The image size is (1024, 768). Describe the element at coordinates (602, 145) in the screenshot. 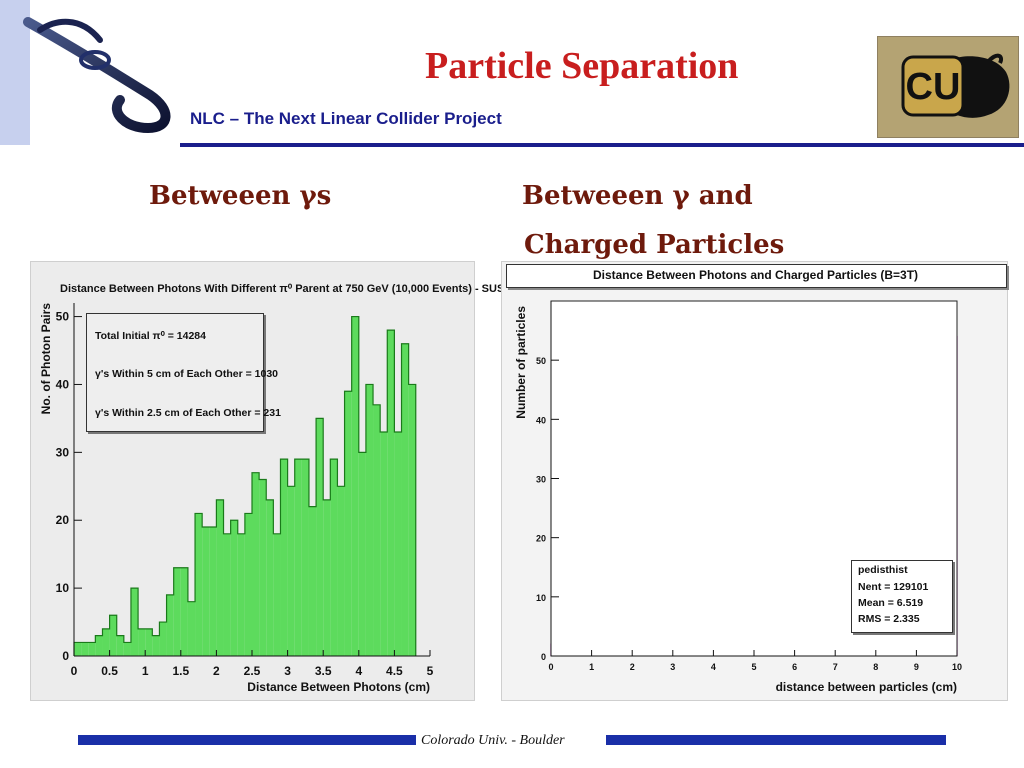

I see `header-rule` at that location.